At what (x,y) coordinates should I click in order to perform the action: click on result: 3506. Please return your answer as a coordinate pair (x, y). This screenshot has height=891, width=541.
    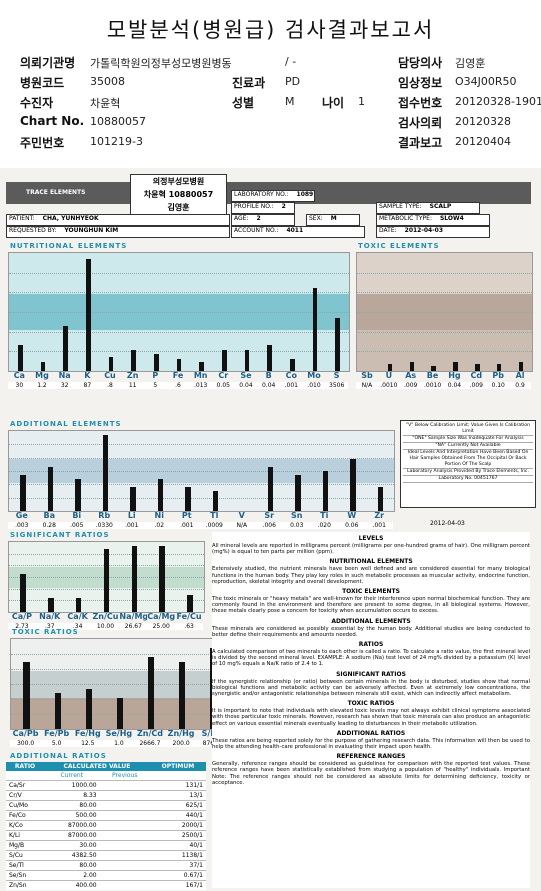
    Looking at the image, I should click on (336, 385).